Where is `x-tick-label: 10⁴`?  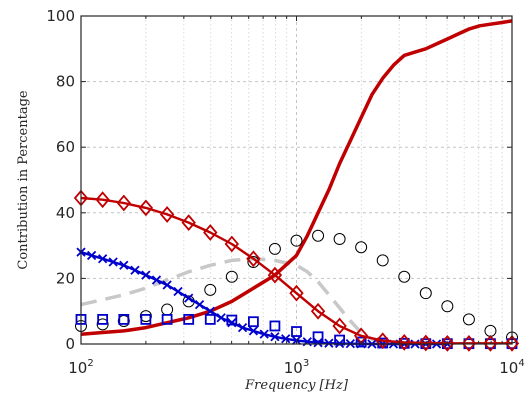 x-tick-label: 10⁴ is located at coordinates (511, 367).